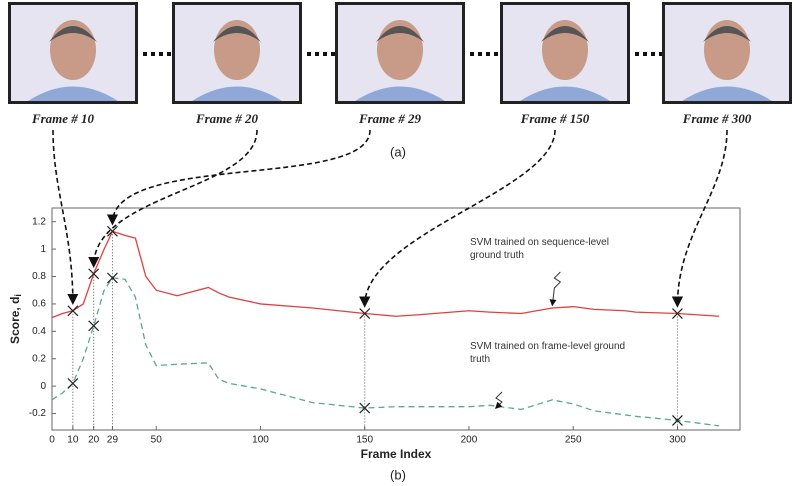 The image size is (800, 486). Describe the element at coordinates (677, 440) in the screenshot. I see `x-tick-label: 300` at that location.